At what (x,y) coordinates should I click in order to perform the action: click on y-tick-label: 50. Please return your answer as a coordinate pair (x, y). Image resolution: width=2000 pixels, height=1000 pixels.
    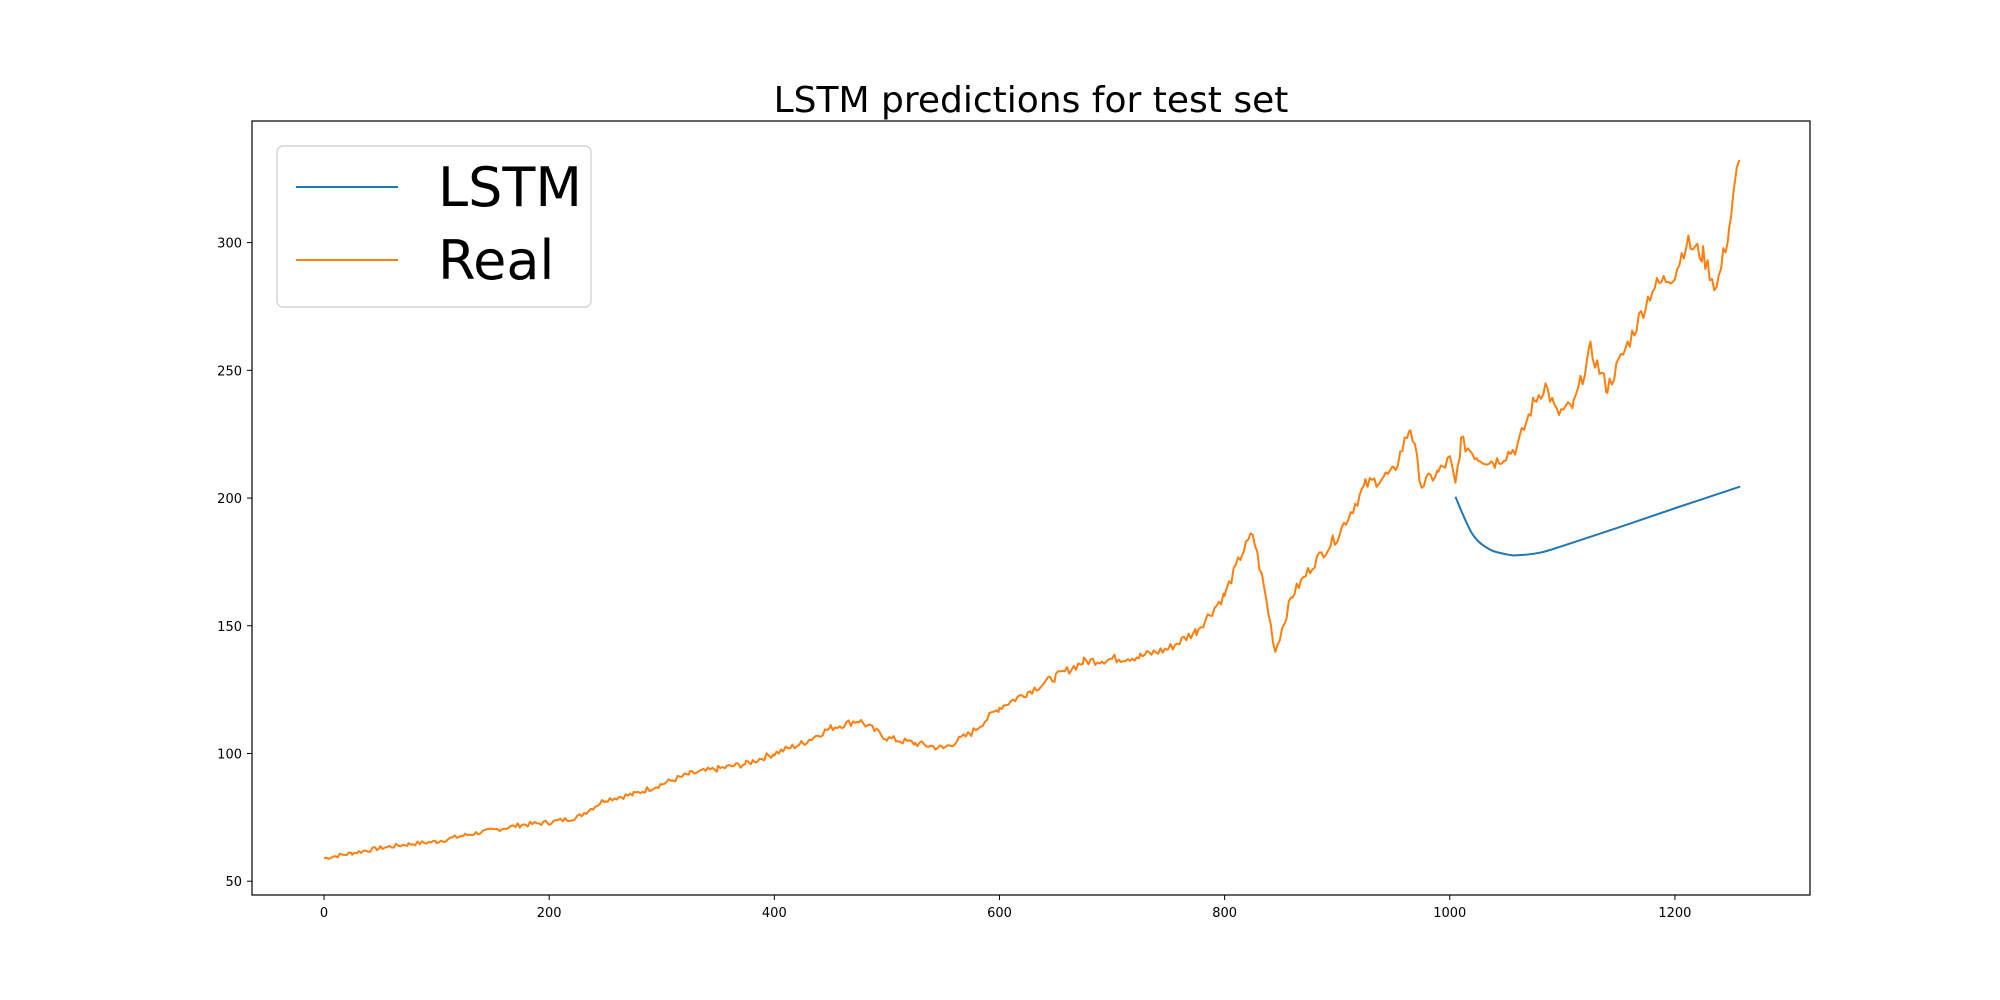
    Looking at the image, I should click on (233, 882).